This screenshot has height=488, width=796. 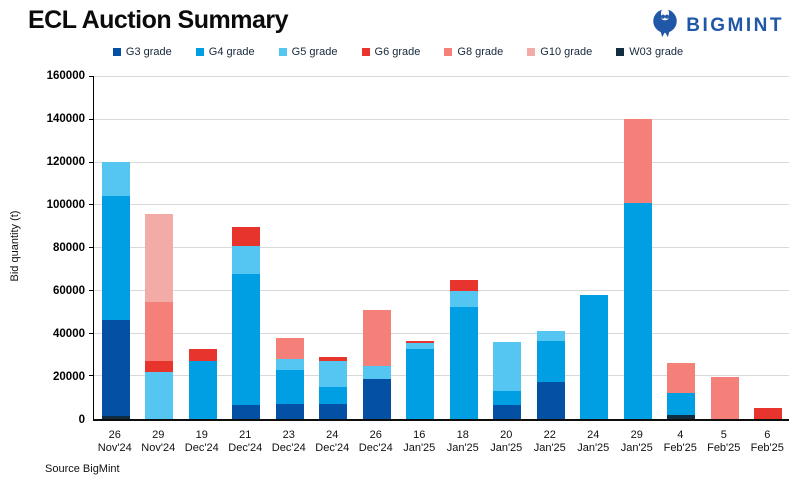 I want to click on legend-item-g6: G6 grade, so click(x=391, y=52).